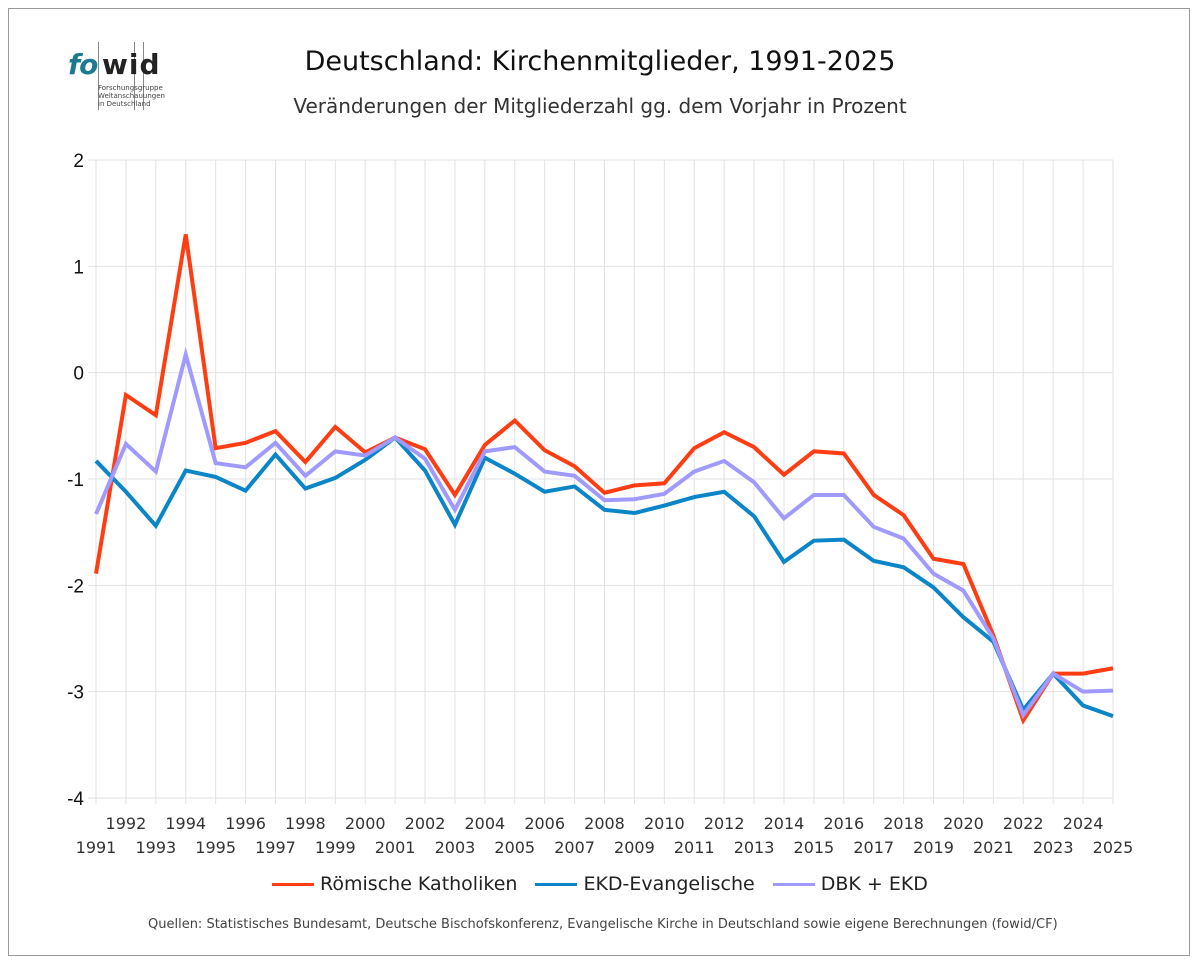 This screenshot has width=1200, height=966. Describe the element at coordinates (419, 884) in the screenshot. I see `legend-label: Römische Katholiken` at that location.